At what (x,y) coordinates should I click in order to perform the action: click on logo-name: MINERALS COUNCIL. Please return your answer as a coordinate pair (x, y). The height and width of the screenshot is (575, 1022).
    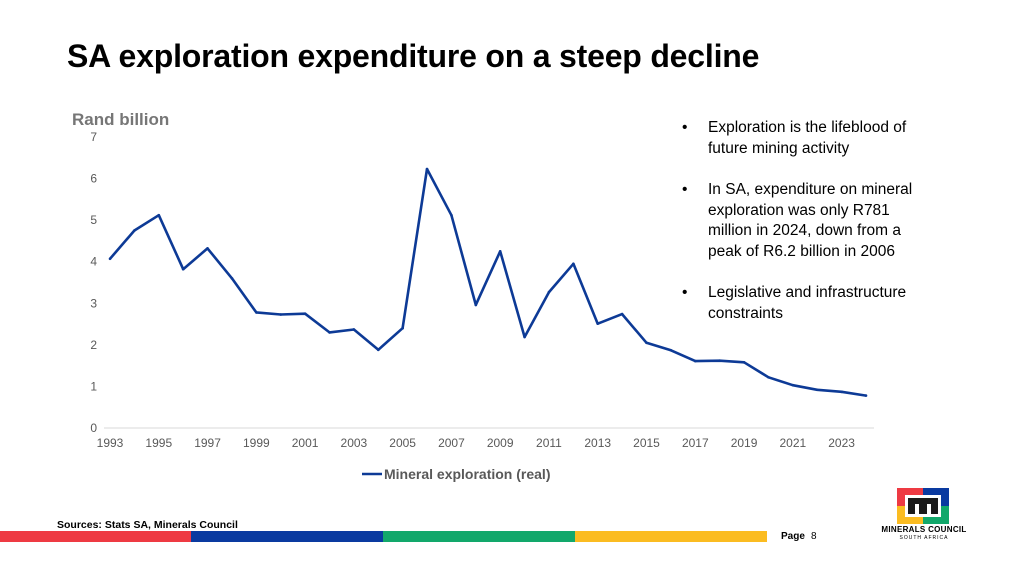
    Looking at the image, I should click on (924, 529).